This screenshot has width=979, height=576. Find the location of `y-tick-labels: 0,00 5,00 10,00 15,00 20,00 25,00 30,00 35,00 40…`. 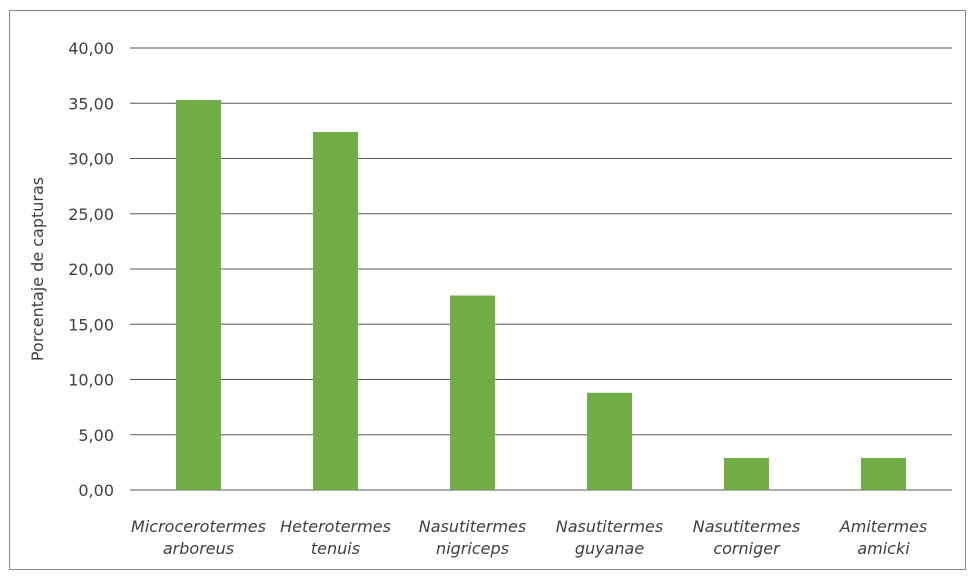

y-tick-labels: 0,00 5,00 10,00 15,00 20,00 25,00 30,00 35,00 40… is located at coordinates (91, 269).